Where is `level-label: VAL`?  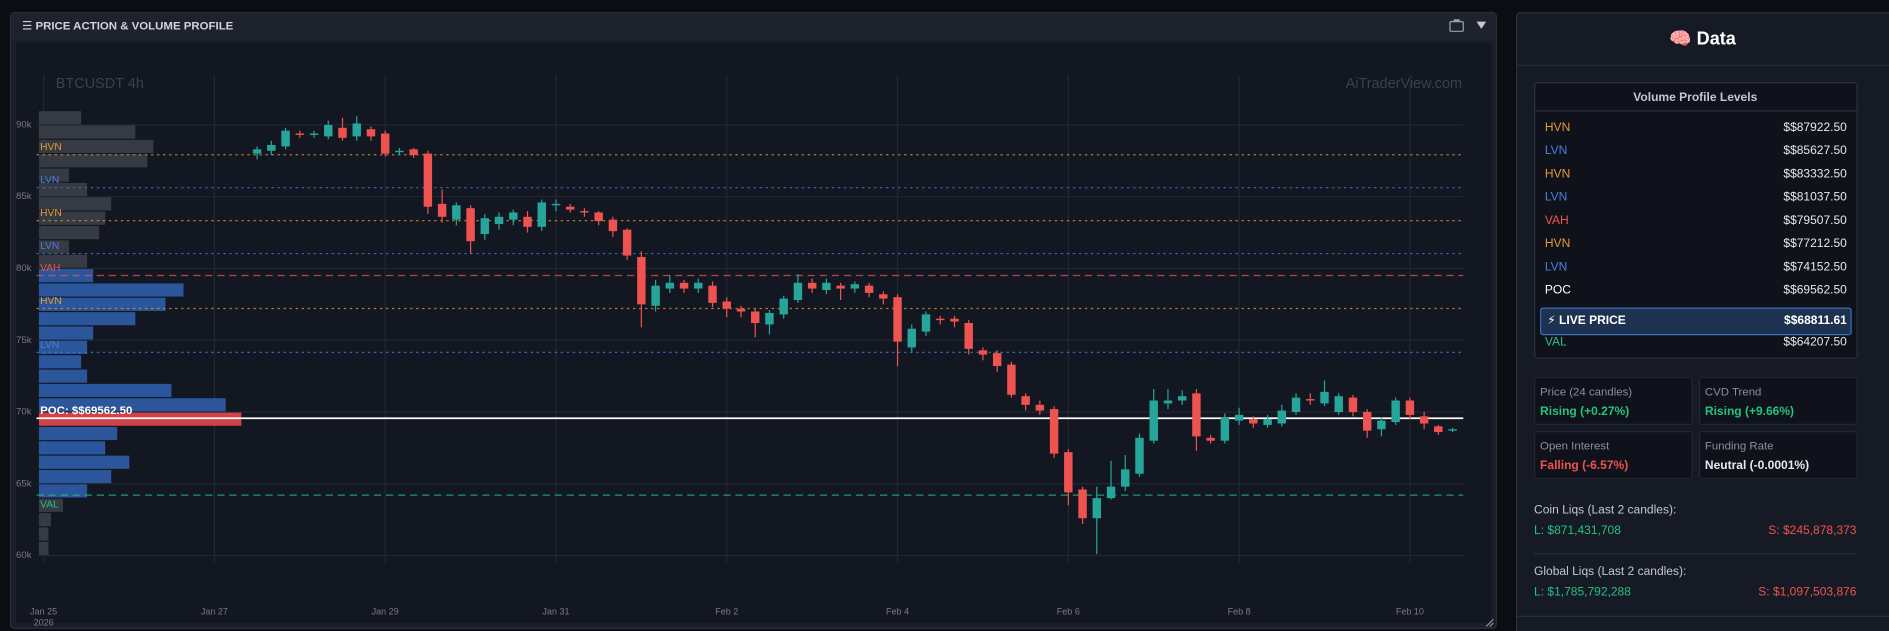
level-label: VAL is located at coordinates (49, 504).